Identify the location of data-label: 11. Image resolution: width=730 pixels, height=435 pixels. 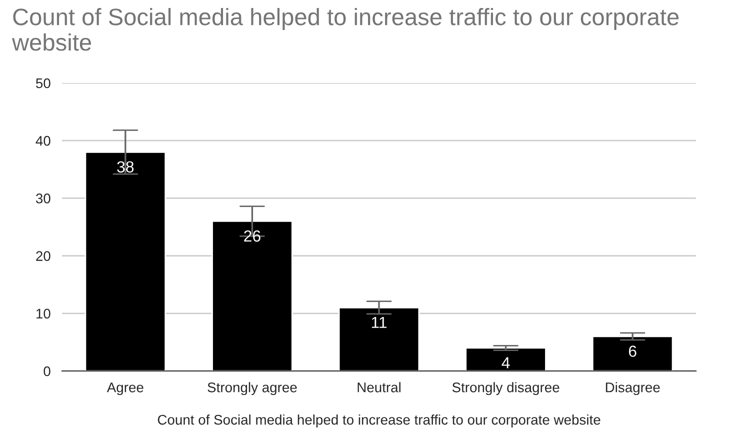
(379, 322).